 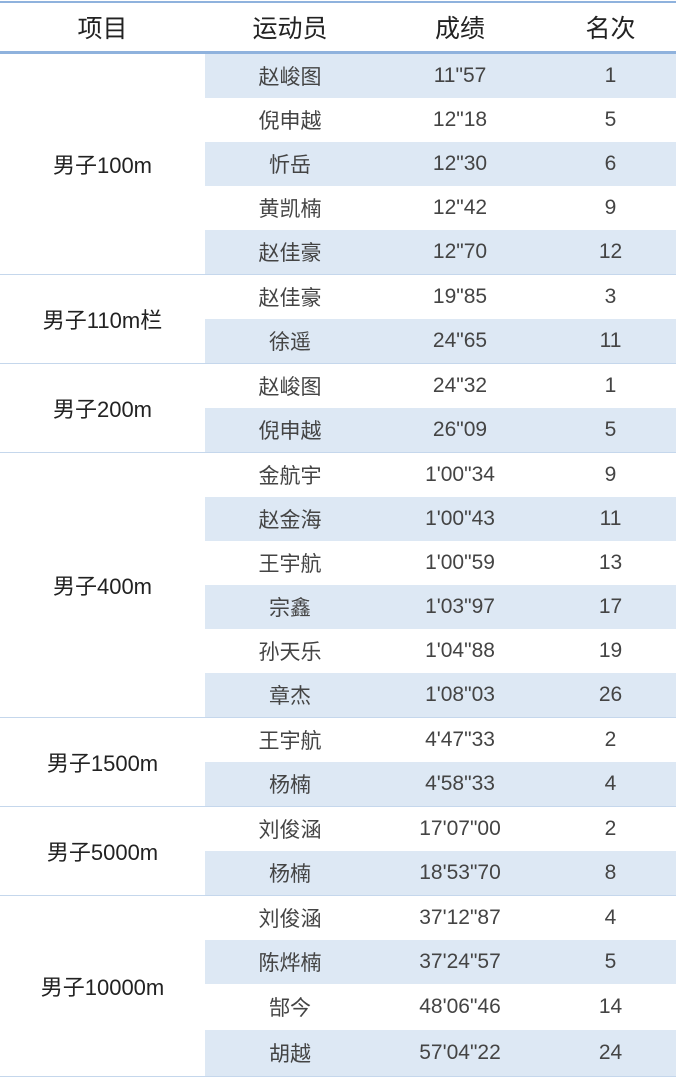 I want to click on athlete-cell: 郜今, so click(x=290, y=1008).